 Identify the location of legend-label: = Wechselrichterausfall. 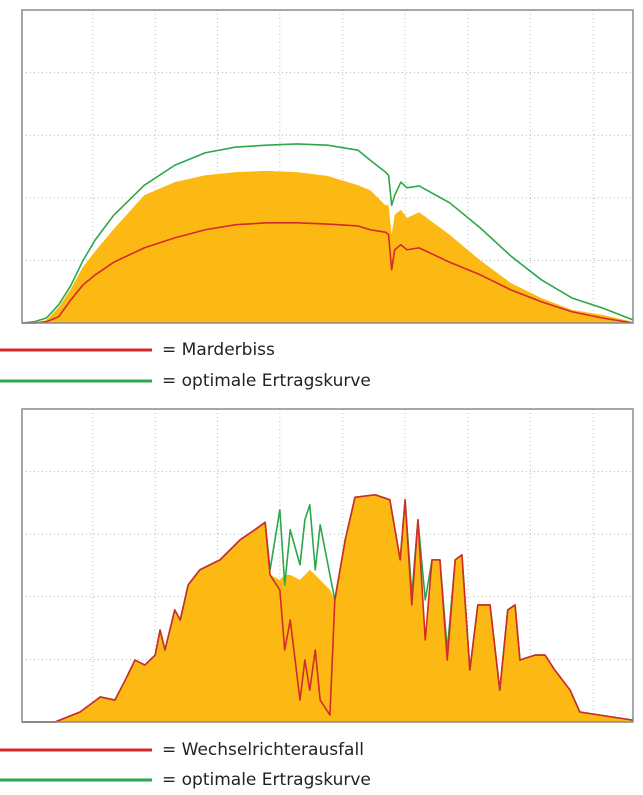
(263, 750).